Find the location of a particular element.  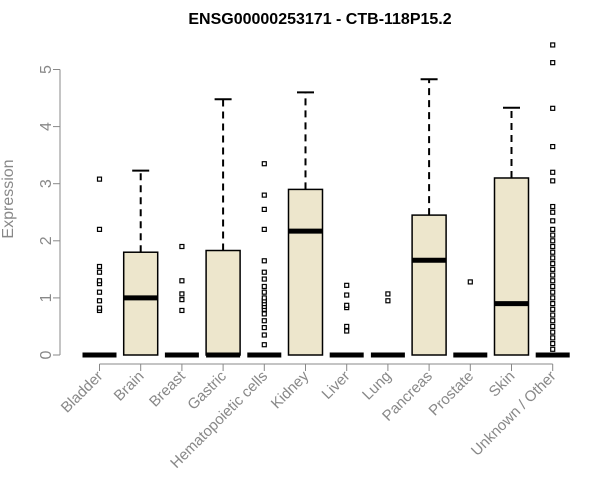

box-kidney is located at coordinates (305, 223).